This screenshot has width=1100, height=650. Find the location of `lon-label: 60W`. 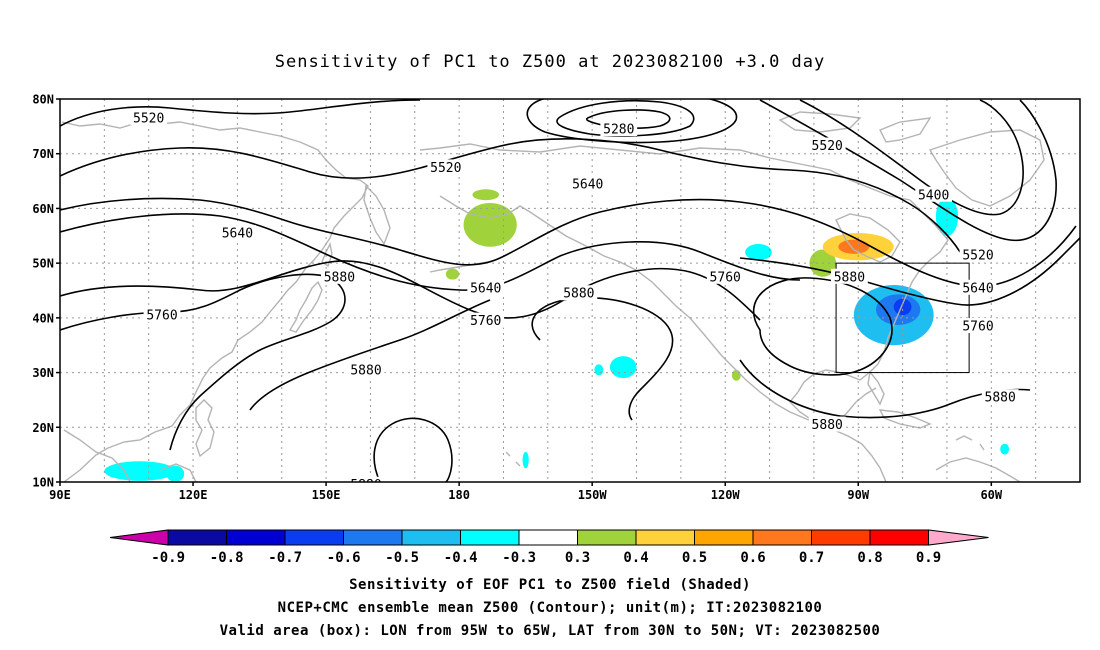

lon-label: 60W is located at coordinates (991, 495).